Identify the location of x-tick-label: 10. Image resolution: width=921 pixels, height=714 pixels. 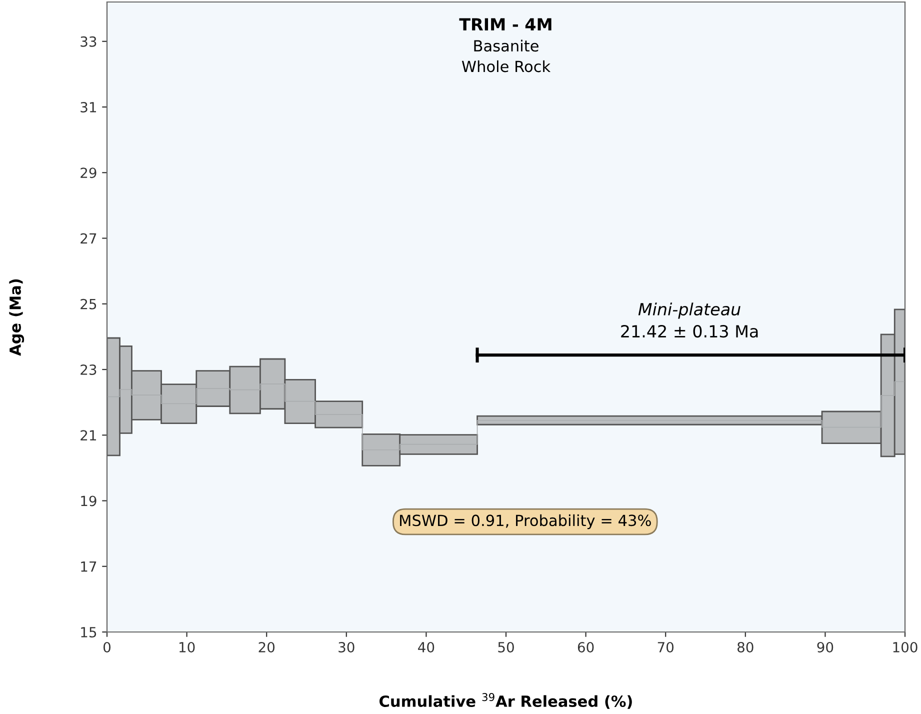
(187, 647).